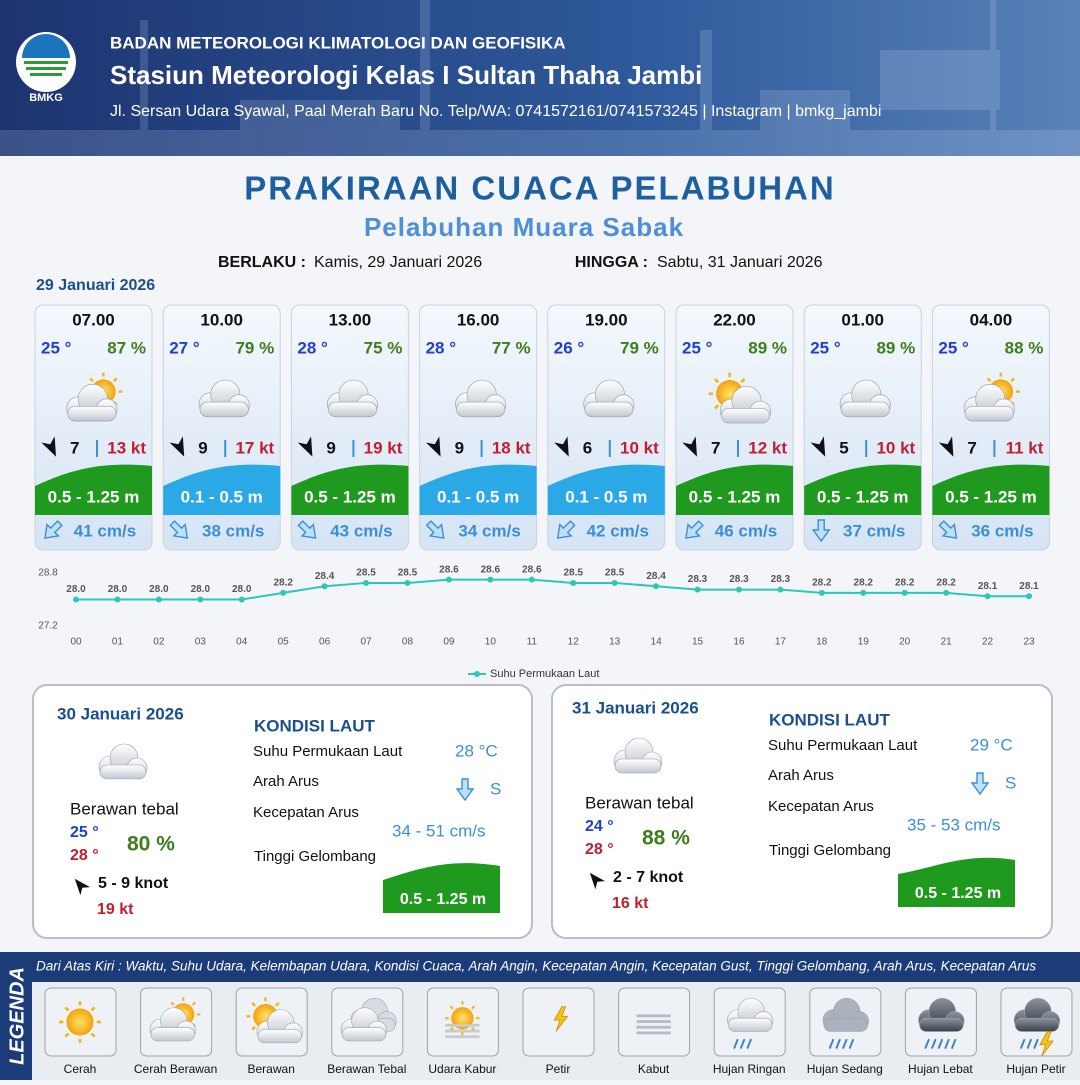 The image size is (1080, 1085). Describe the element at coordinates (862, 319) in the screenshot. I see `time: 01.00` at that location.